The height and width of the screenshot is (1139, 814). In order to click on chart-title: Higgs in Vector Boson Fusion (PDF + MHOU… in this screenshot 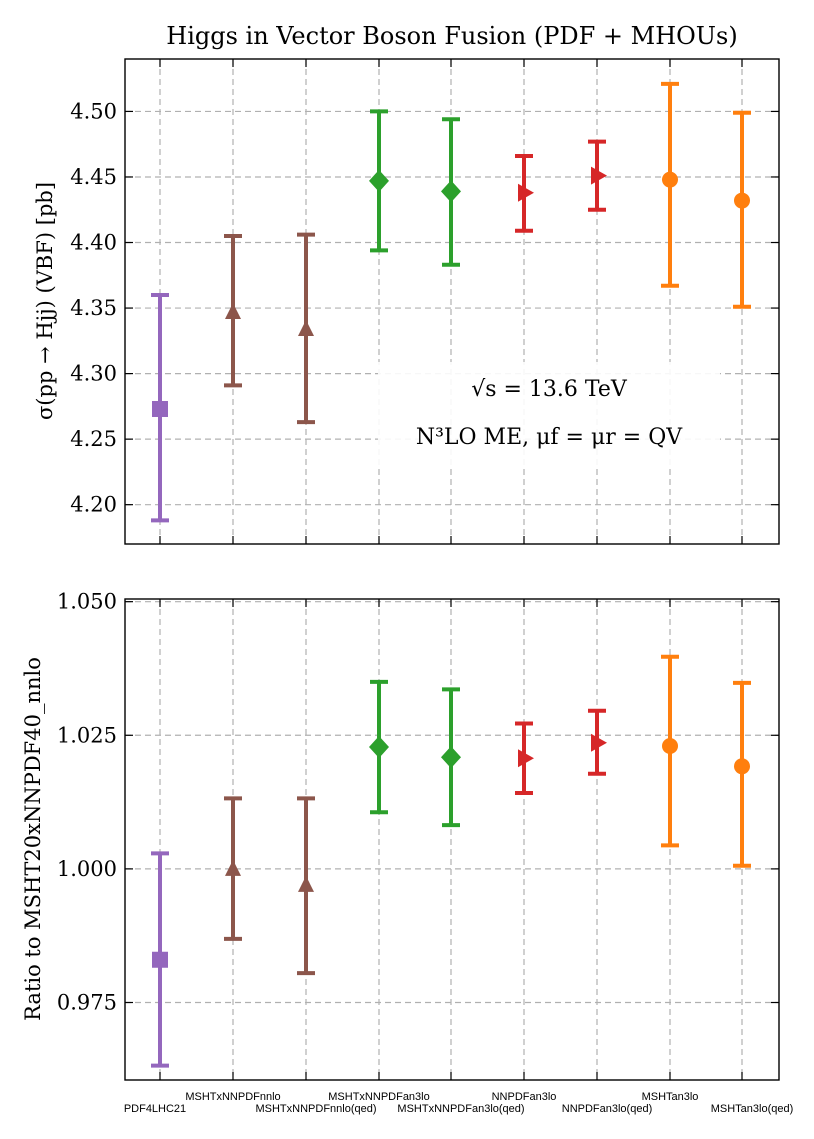, I will do `click(451, 36)`.